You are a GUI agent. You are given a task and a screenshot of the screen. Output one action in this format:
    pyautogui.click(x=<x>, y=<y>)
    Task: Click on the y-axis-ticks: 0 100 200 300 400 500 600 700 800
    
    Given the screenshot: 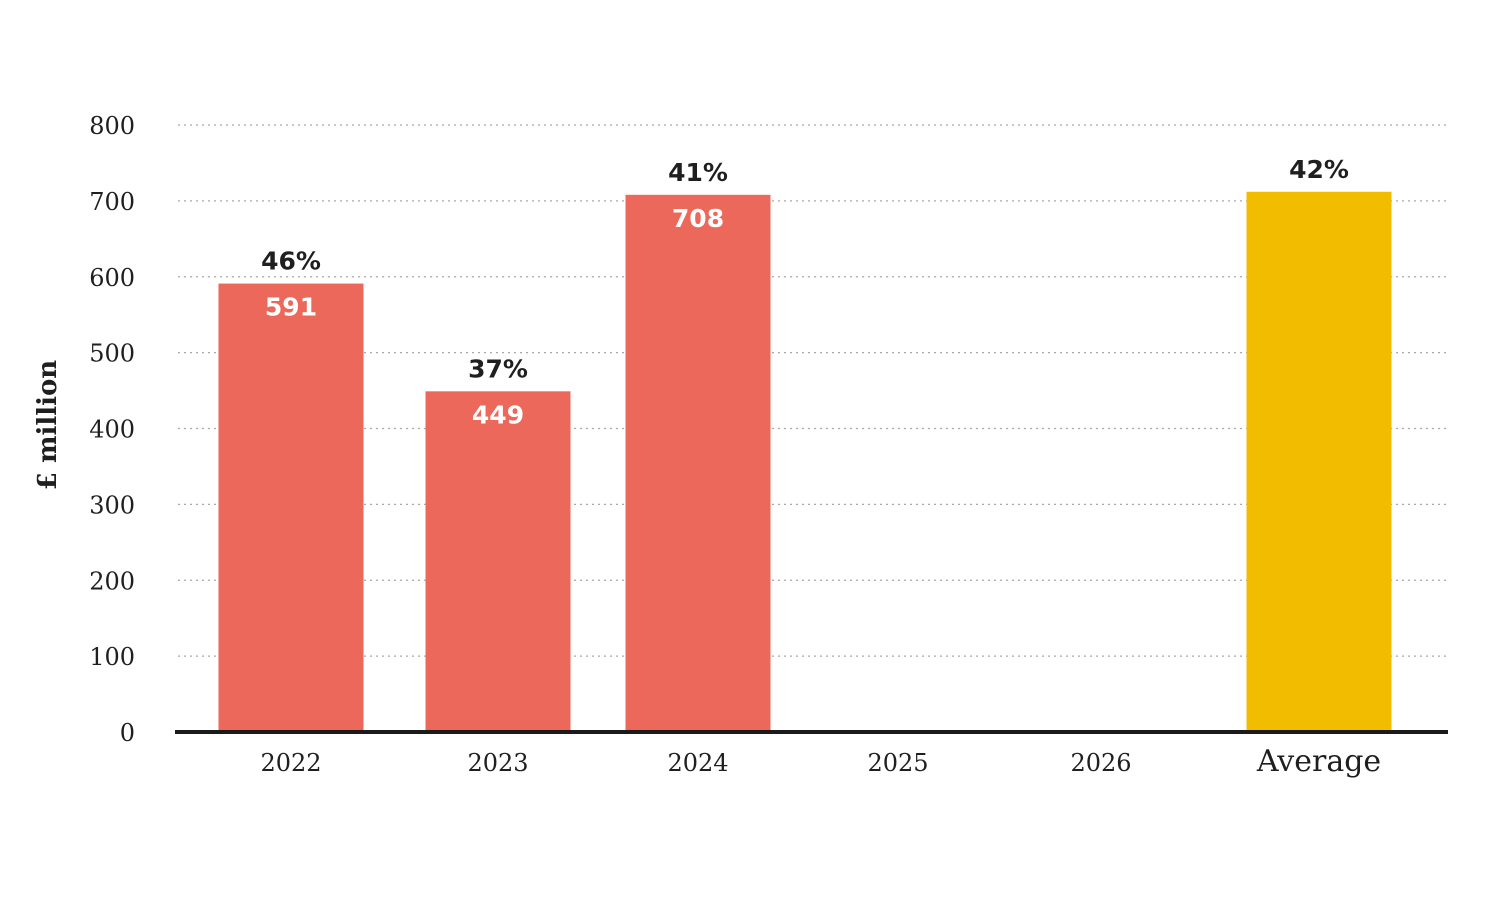 What is the action you would take?
    pyautogui.click(x=112, y=429)
    